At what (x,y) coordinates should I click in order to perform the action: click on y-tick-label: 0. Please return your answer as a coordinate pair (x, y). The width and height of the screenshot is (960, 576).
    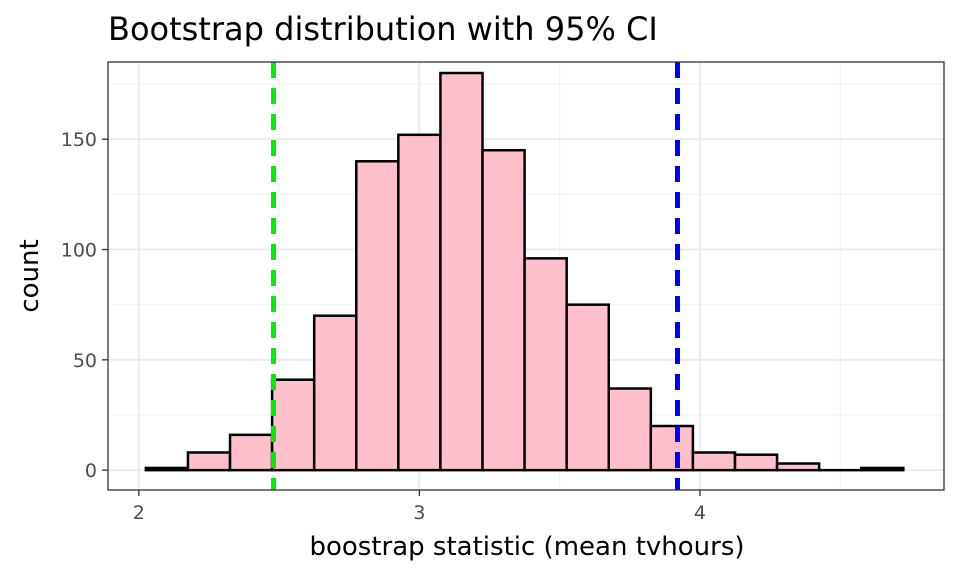
    Looking at the image, I should click on (91, 471).